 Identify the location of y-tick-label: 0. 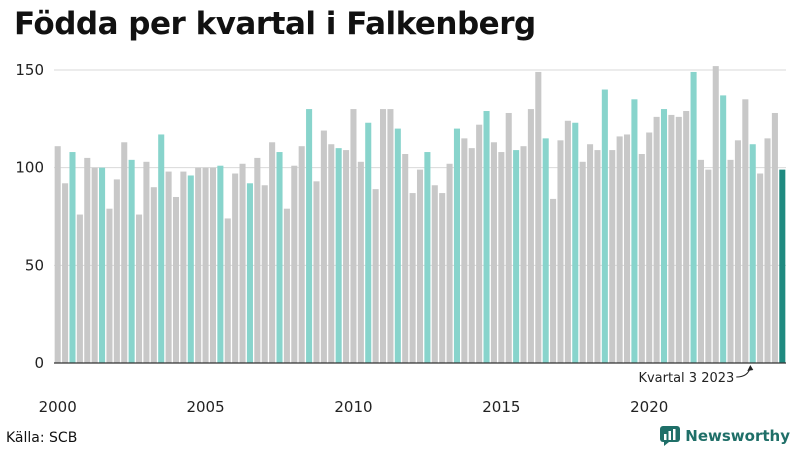
(39, 363).